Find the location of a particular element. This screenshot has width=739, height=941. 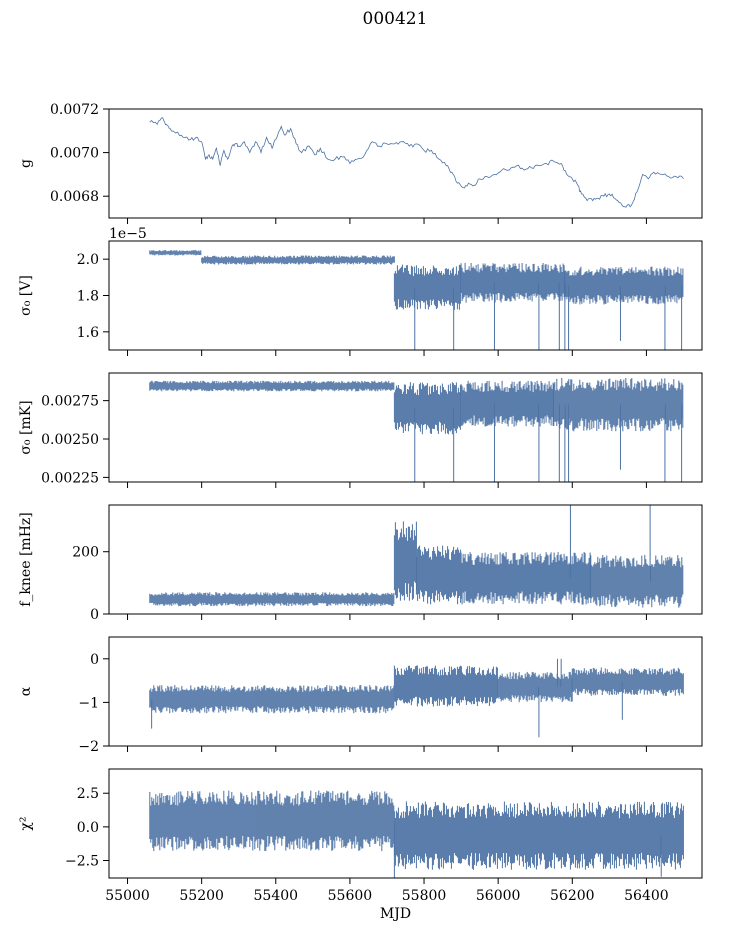

y-axis-label: f_knee [mHz] is located at coordinates (26, 559).